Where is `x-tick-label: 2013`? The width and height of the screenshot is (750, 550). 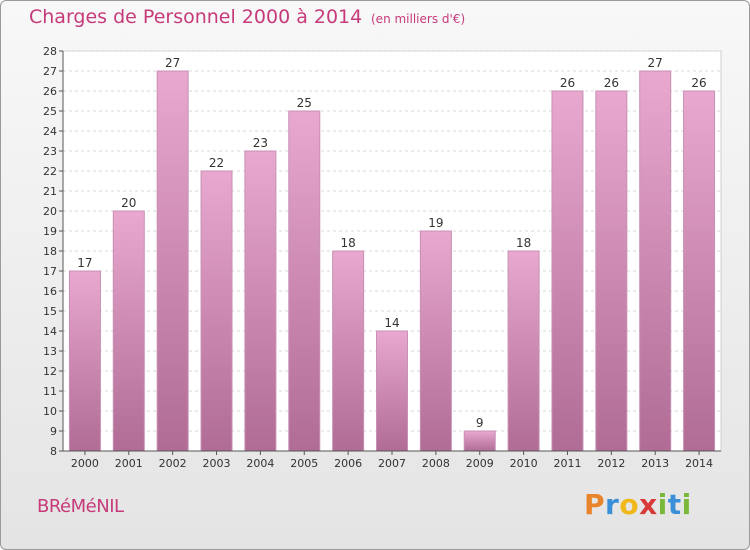 x-tick-label: 2013 is located at coordinates (655, 463).